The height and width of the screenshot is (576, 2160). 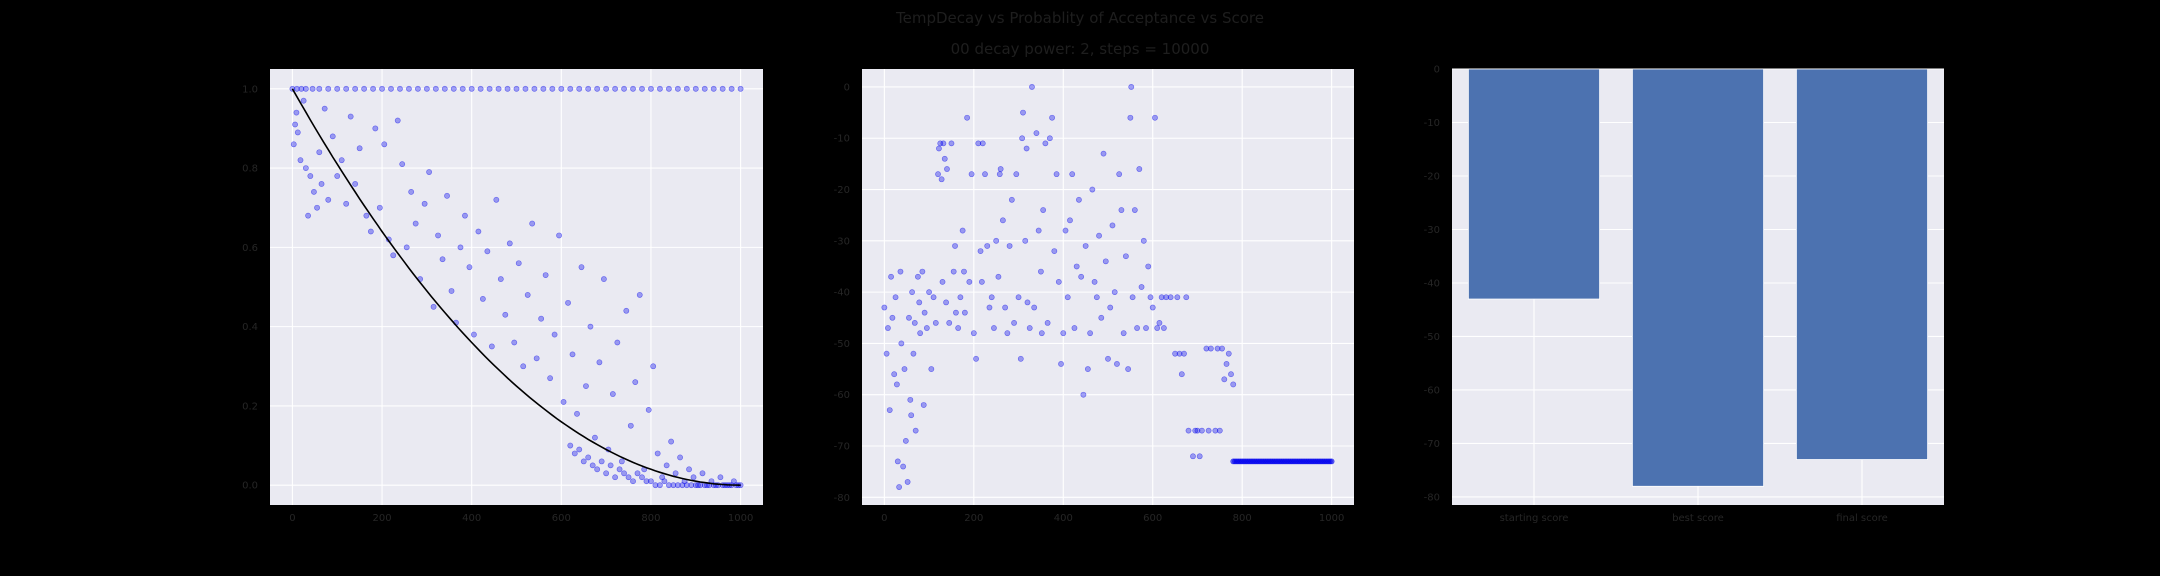 I want to click on decay-curve, so click(x=516, y=287).